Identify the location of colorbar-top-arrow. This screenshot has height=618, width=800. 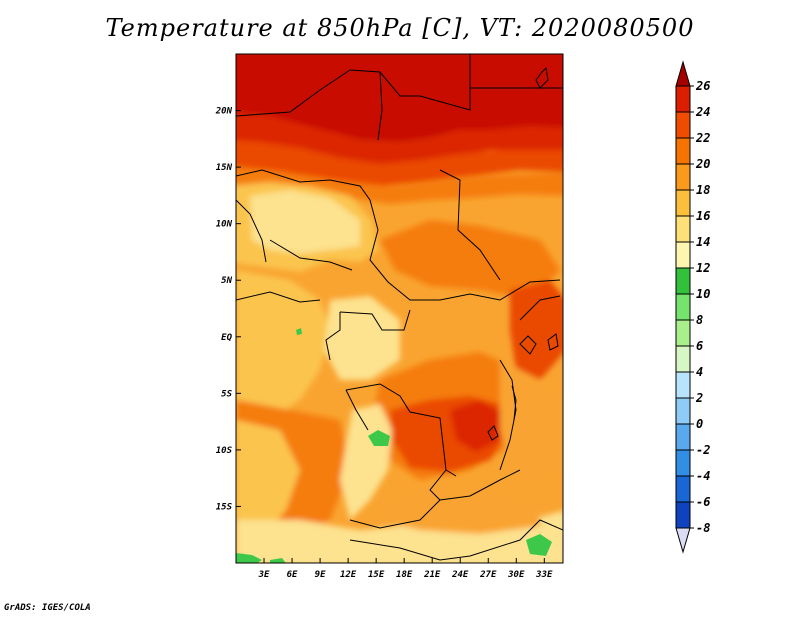
(683, 73).